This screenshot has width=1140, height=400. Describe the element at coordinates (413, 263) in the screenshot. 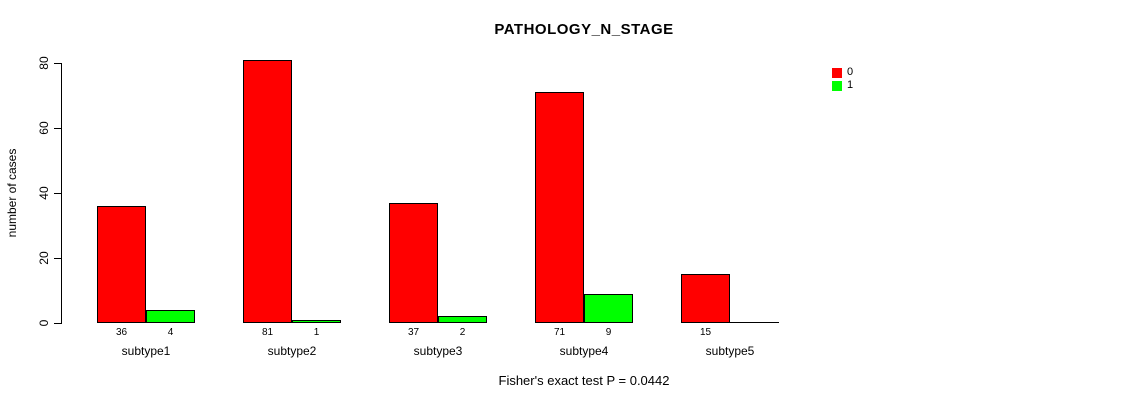

I see `bar-subtype3-series0` at that location.